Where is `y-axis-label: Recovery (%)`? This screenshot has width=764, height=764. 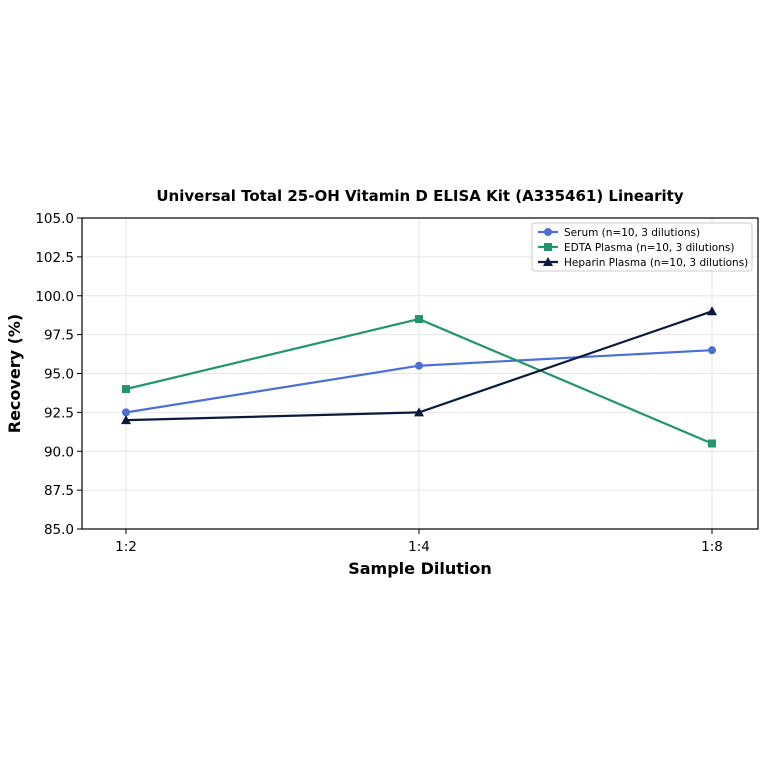
y-axis-label: Recovery (%) is located at coordinates (14, 373).